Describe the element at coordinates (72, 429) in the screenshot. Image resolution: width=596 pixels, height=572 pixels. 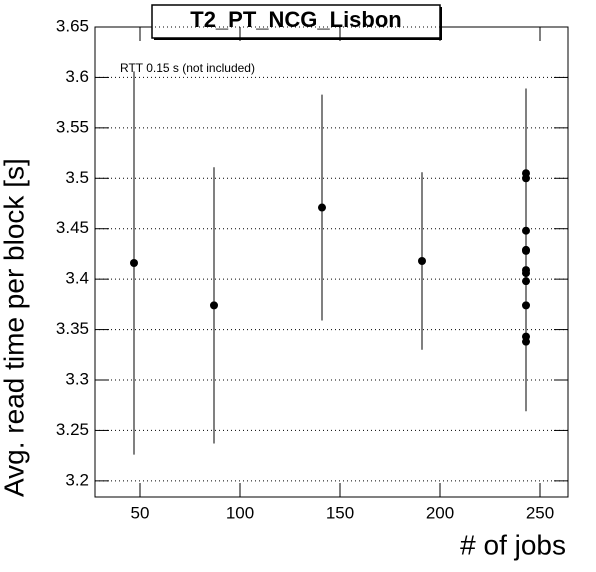
I see `y-tick-label: 3.25` at that location.